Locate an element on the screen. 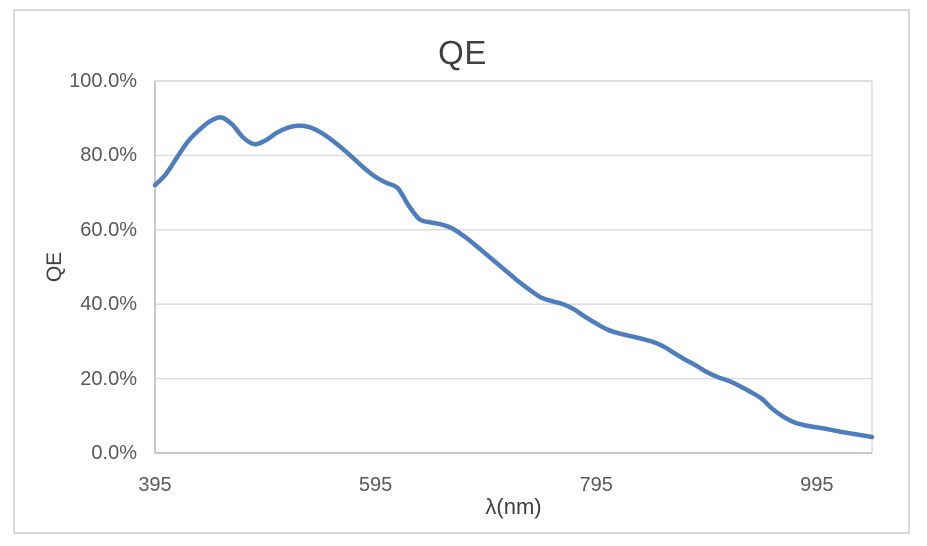 The width and height of the screenshot is (927, 546). y-tick-label: 100.0% is located at coordinates (103, 81).